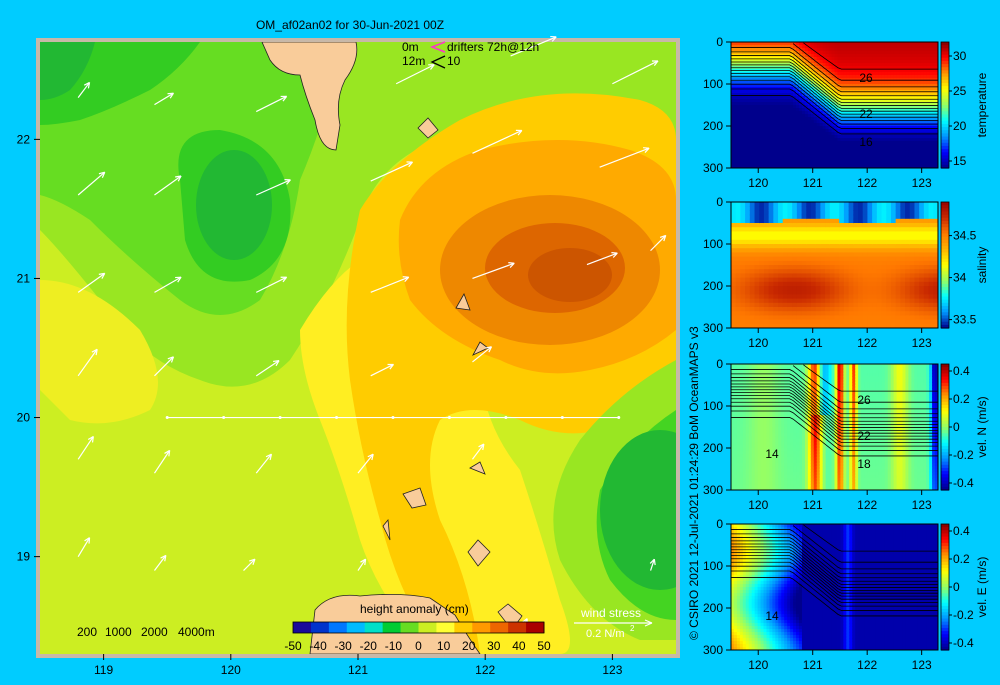  Describe the element at coordinates (758, 183) in the screenshot. I see `section-x-tick-label: 120` at that location.